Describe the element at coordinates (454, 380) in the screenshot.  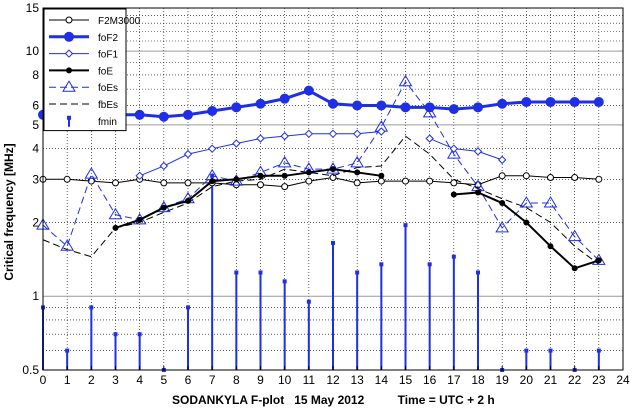
I see `x-tick-label: 17` at that location.